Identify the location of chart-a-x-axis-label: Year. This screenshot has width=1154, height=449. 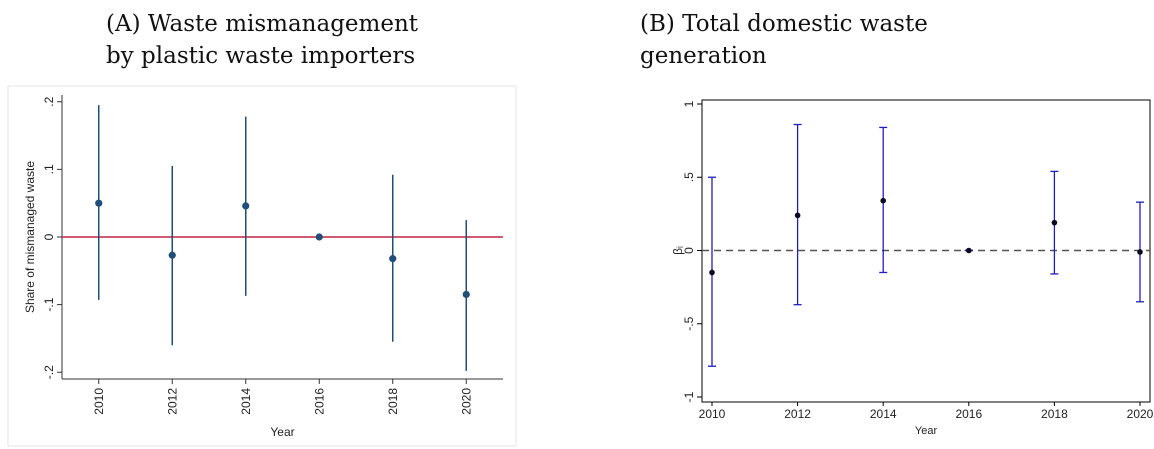
(282, 432).